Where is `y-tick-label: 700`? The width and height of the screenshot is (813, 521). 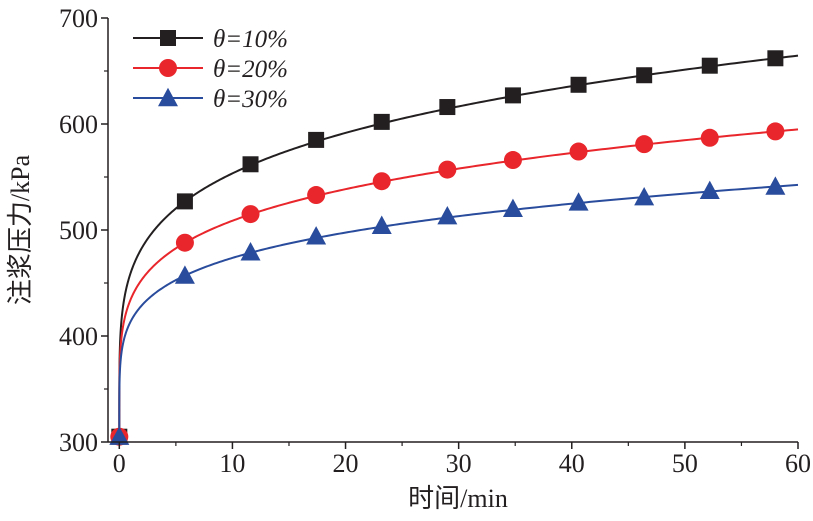
y-tick-label: 700 is located at coordinates (78, 18).